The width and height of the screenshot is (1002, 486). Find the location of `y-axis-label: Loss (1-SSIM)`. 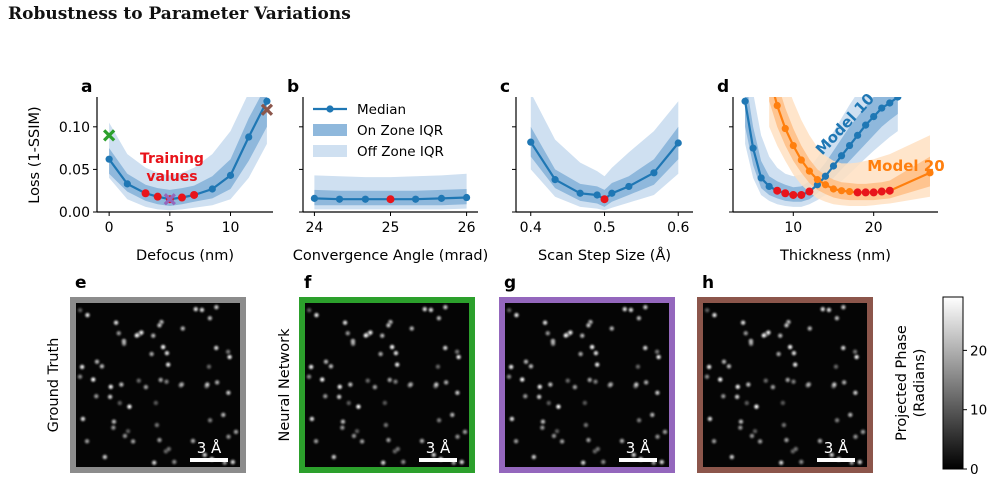

y-axis-label: Loss (1-SSIM) is located at coordinates (35, 154).